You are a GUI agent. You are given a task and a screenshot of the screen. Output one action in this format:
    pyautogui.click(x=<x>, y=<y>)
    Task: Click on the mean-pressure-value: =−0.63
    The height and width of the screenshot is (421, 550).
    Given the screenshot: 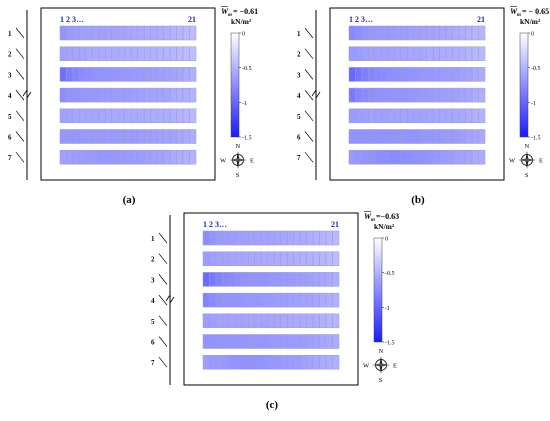 What is the action you would take?
    pyautogui.click(x=387, y=216)
    